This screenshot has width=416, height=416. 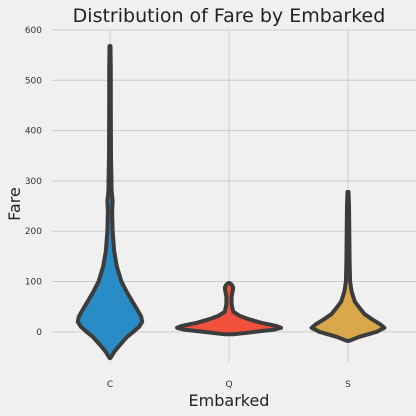 I want to click on y-tick-label: 400, so click(x=33, y=132).